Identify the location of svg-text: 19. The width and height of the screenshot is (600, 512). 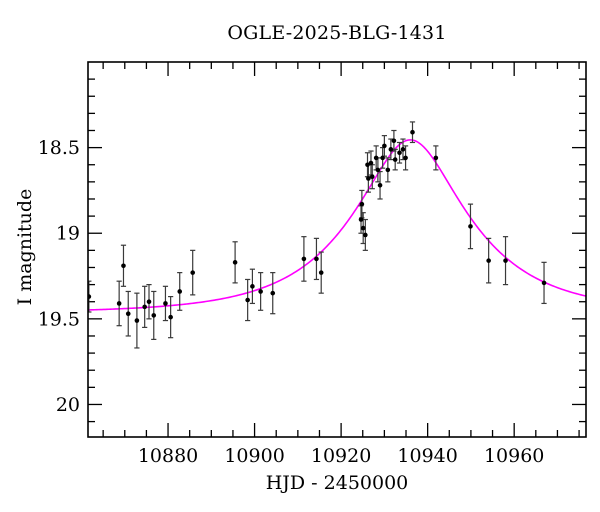
(68, 234).